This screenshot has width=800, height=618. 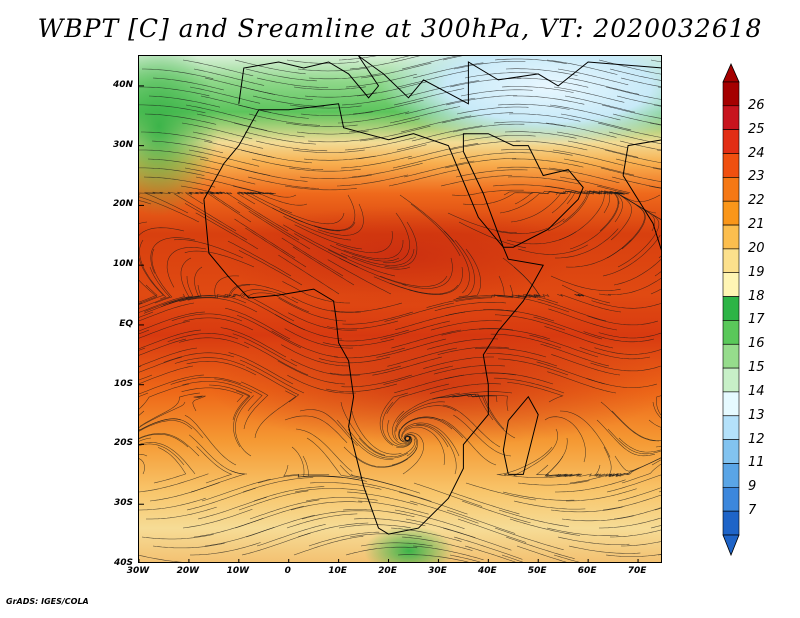 I want to click on colorbar-tick-label: 15, so click(x=756, y=368).